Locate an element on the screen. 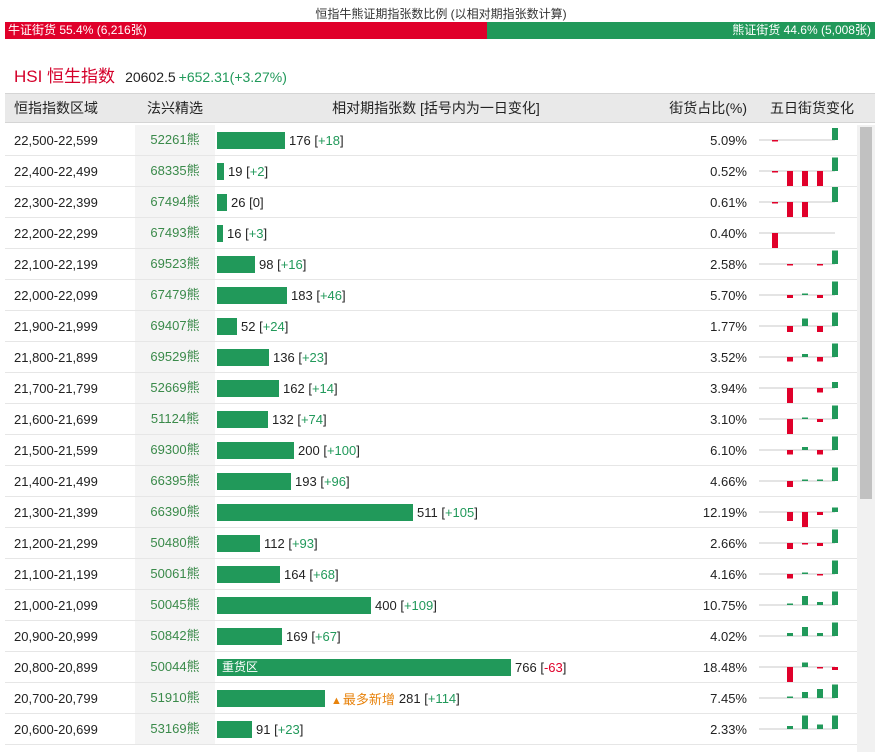 This screenshot has height=752, width=882. table-row: 20,700-20,799 51910熊 ▲最多新增 281 [+114] 7.45% is located at coordinates (431, 698).